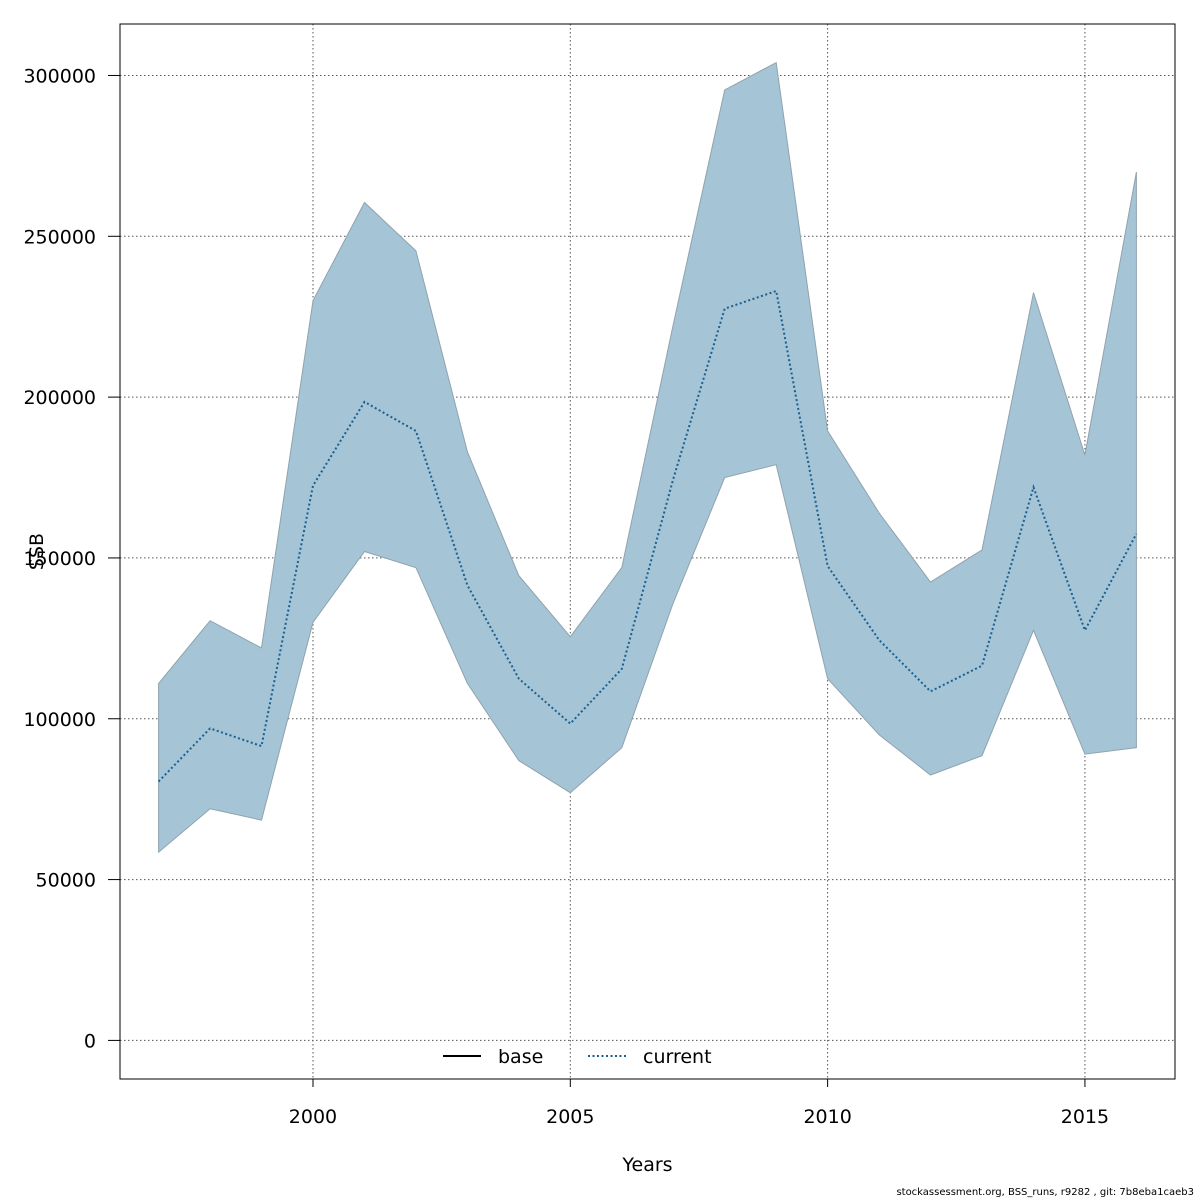  What do you see at coordinates (646, 1165) in the screenshot?
I see `x-axis-title: Years` at bounding box center [646, 1165].